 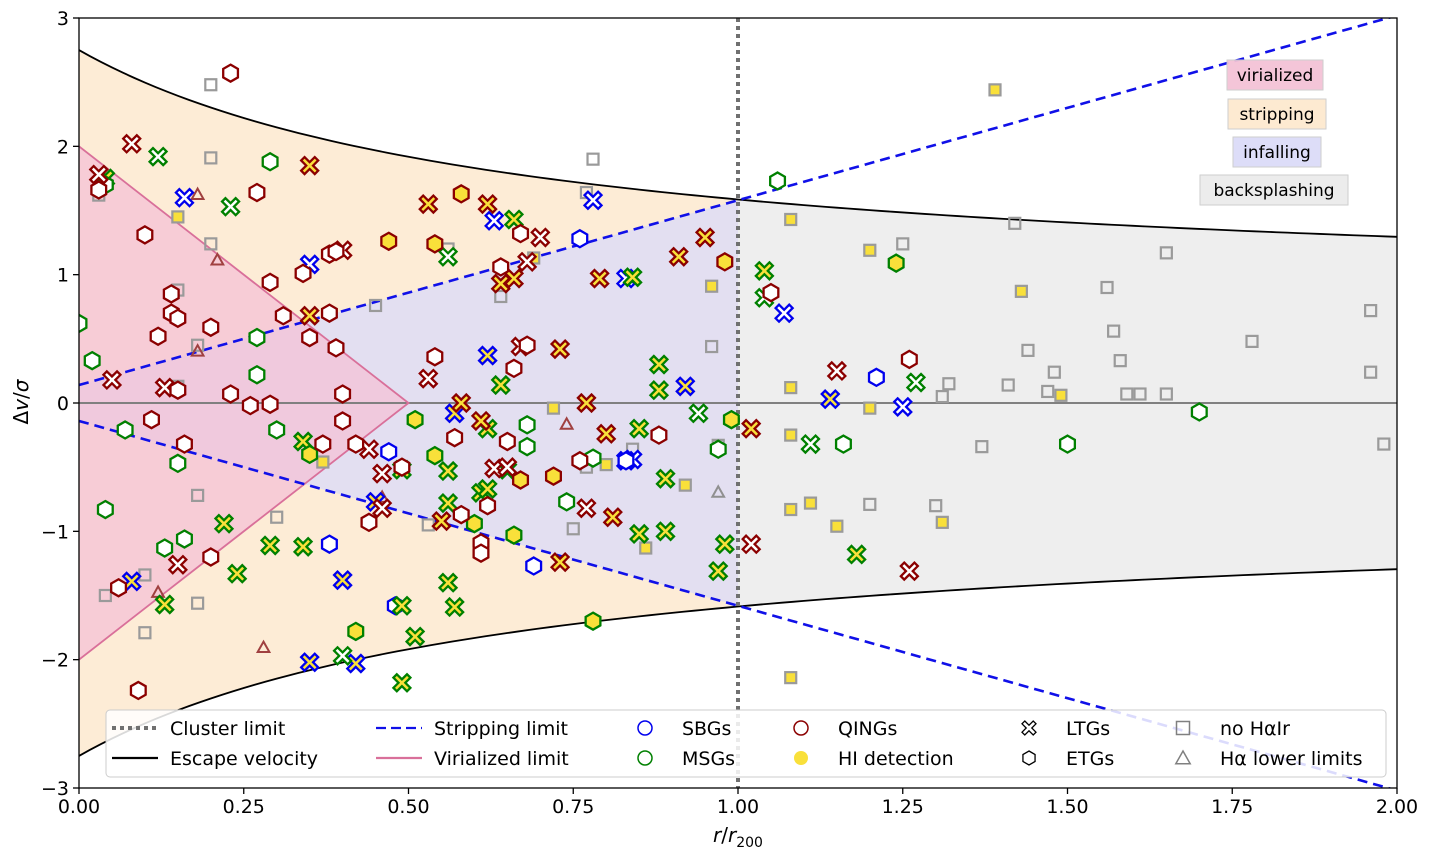 I want to click on region-label-stripping: stripping, so click(x=1276, y=115).